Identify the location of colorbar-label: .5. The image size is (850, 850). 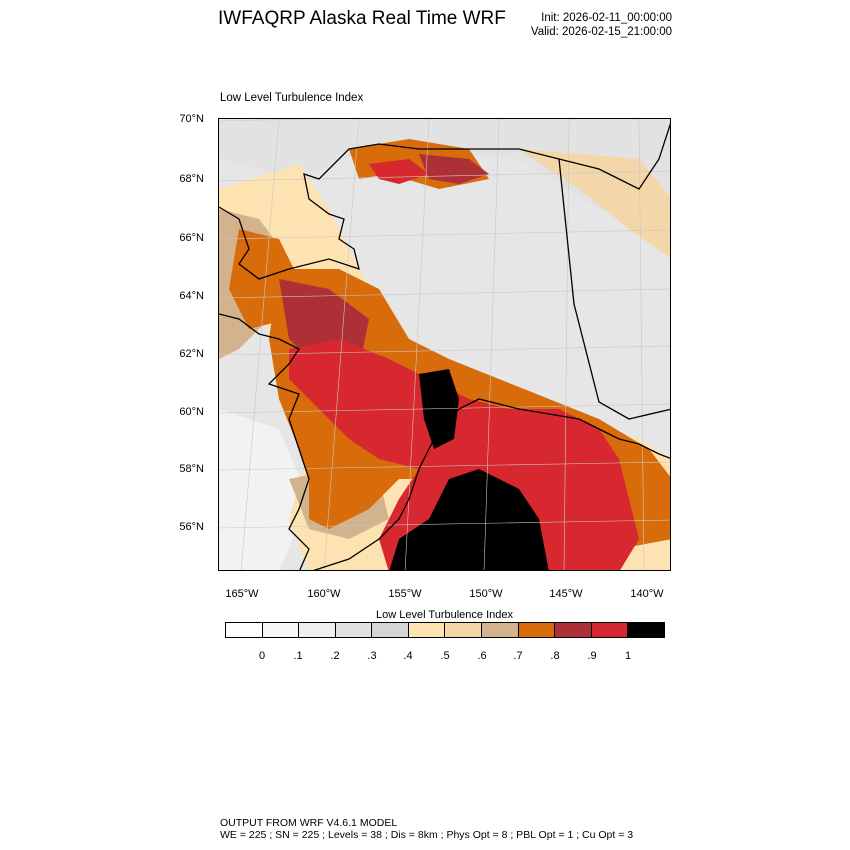
(445, 656).